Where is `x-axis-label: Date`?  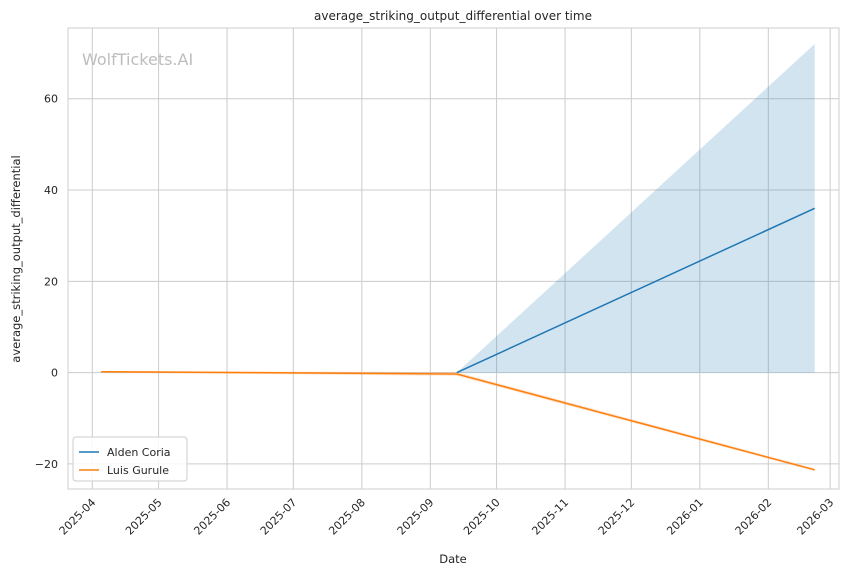
x-axis-label: Date is located at coordinates (453, 559).